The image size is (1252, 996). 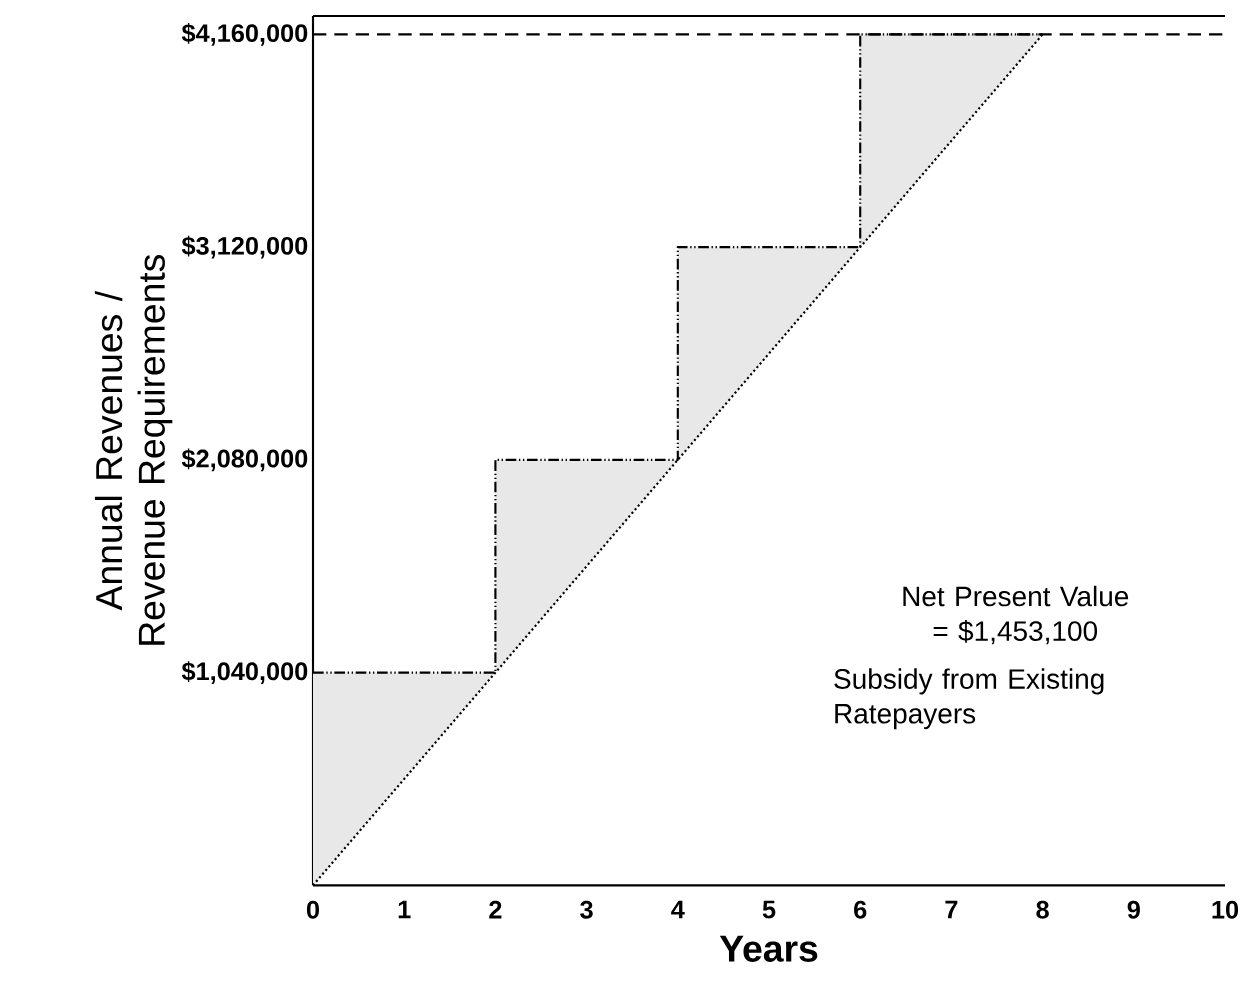 I want to click on x-tick-label: 10, so click(x=1225, y=909).